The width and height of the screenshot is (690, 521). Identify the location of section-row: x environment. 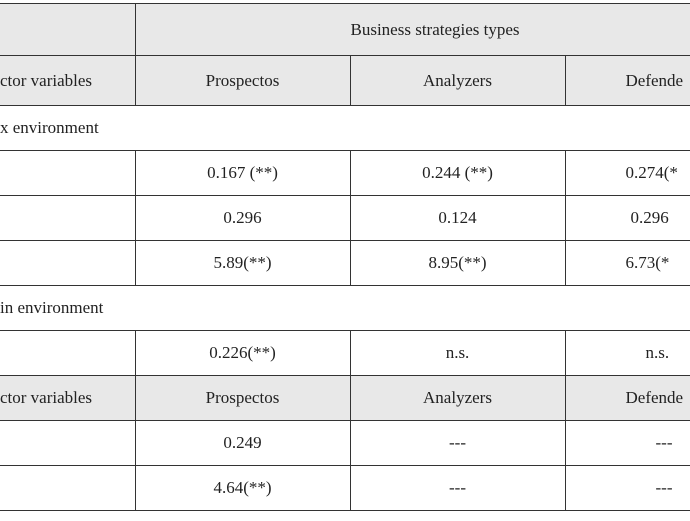
(345, 128).